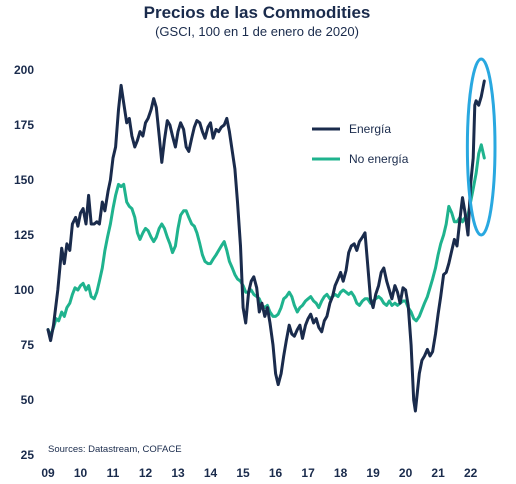 Image resolution: width=516 pixels, height=484 pixels. Describe the element at coordinates (24, 290) in the screenshot. I see `y-tick-label: 100` at that location.